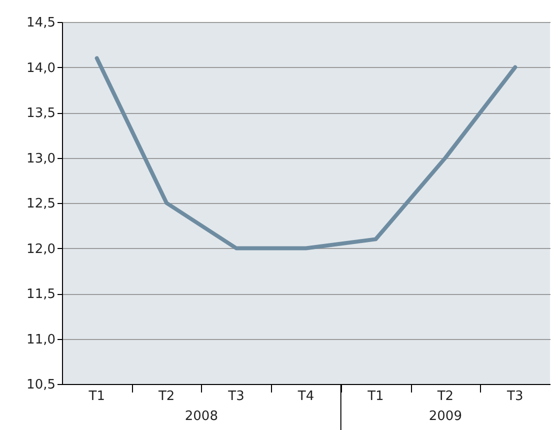 This screenshot has height=430, width=558. I want to click on y-tick-label: 10,5, so click(41, 385).